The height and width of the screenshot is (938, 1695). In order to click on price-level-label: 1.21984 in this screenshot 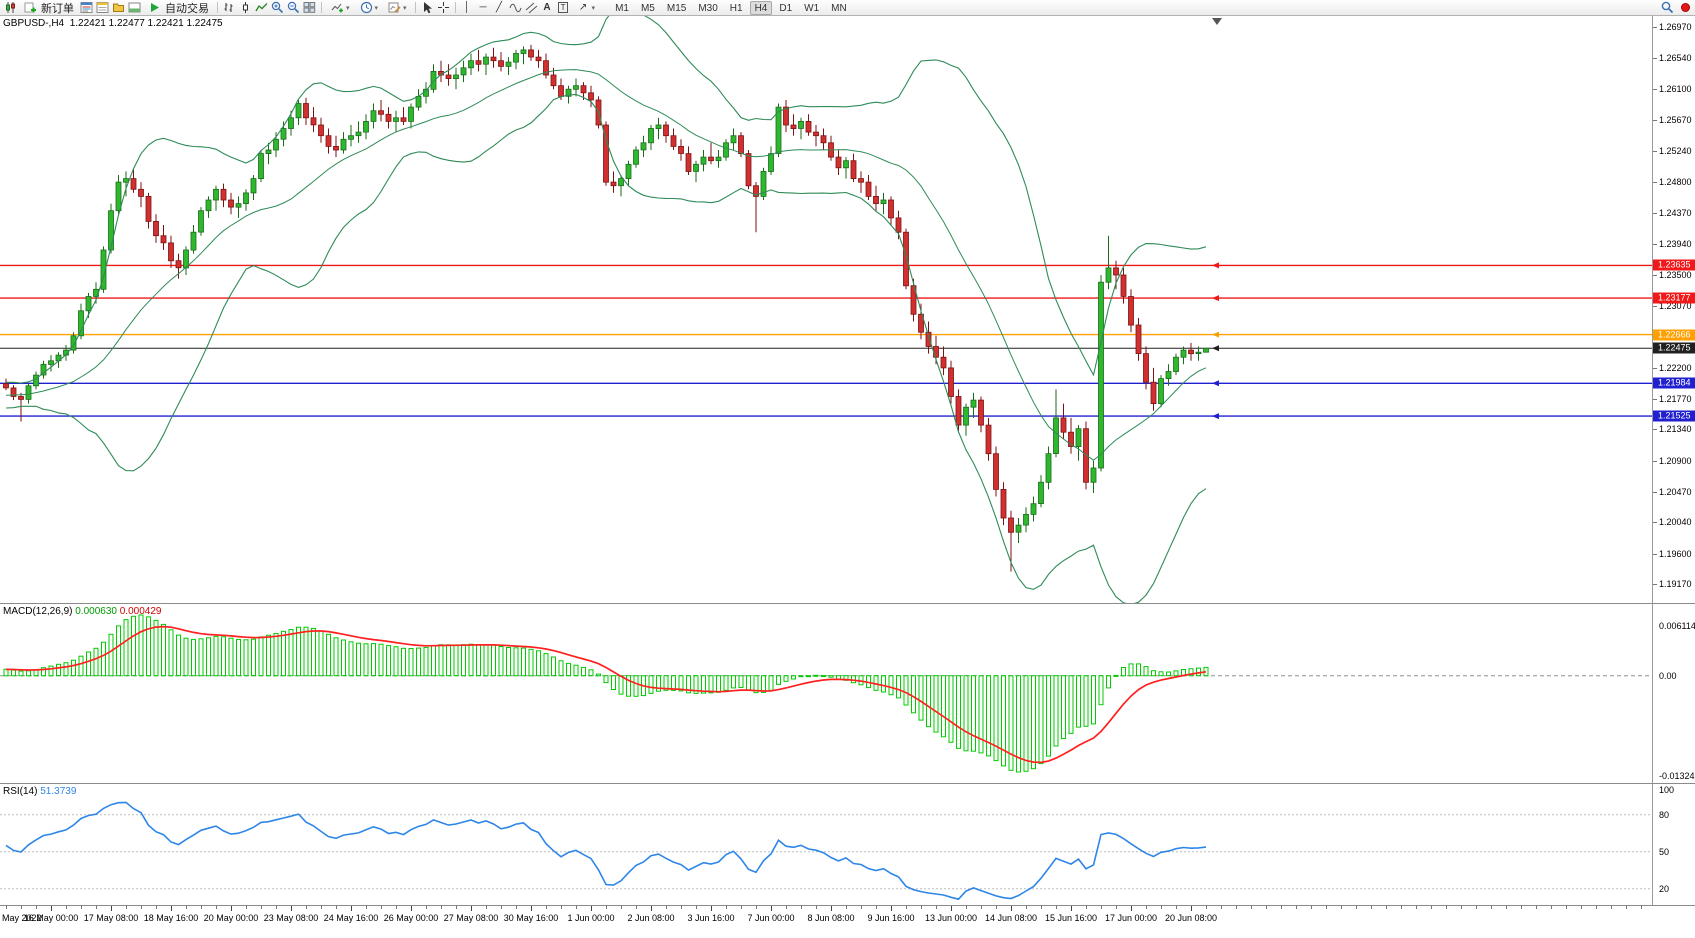, I will do `click(1674, 383)`.